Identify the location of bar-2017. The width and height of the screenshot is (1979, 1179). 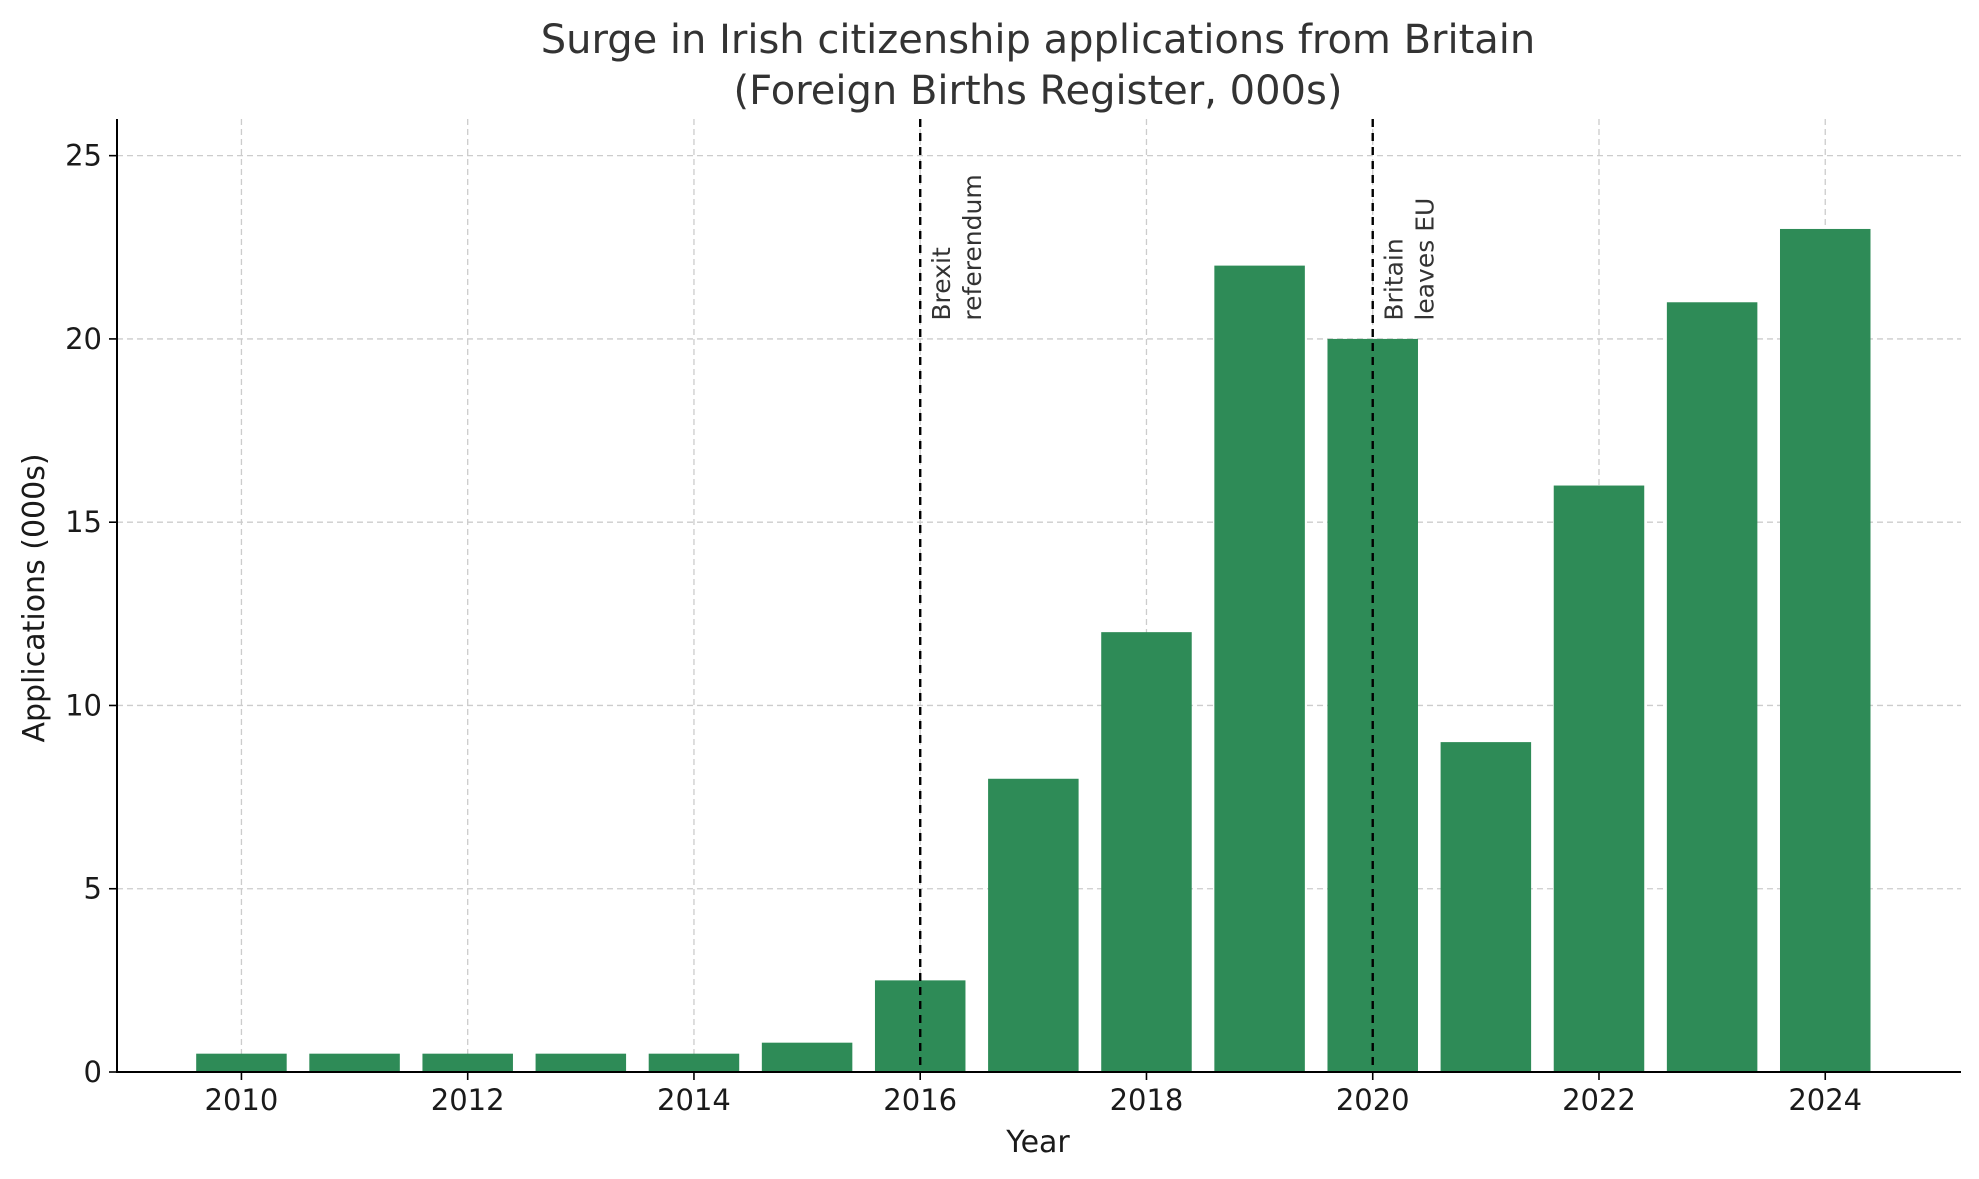
(1033, 925).